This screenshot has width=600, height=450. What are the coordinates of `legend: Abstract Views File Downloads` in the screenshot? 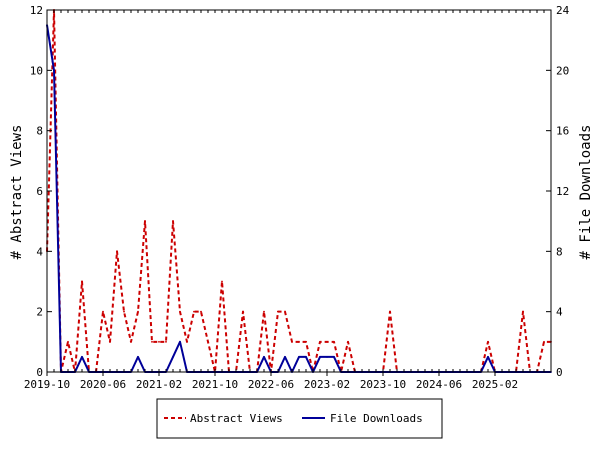 It's located at (299, 418).